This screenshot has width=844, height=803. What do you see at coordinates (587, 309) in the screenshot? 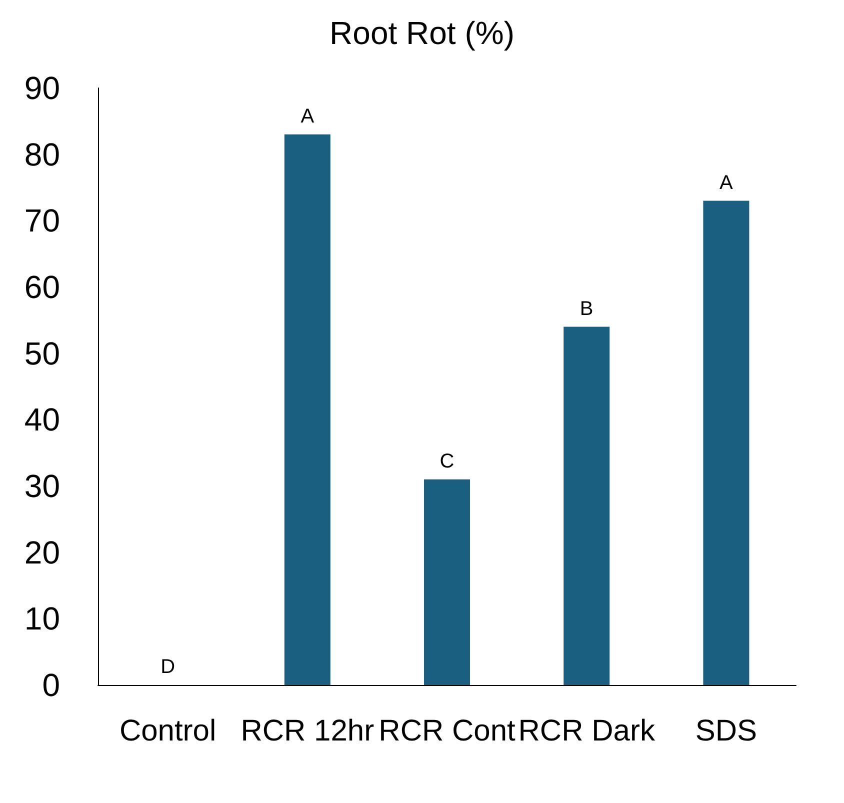
I see `annotation: B` at bounding box center [587, 309].